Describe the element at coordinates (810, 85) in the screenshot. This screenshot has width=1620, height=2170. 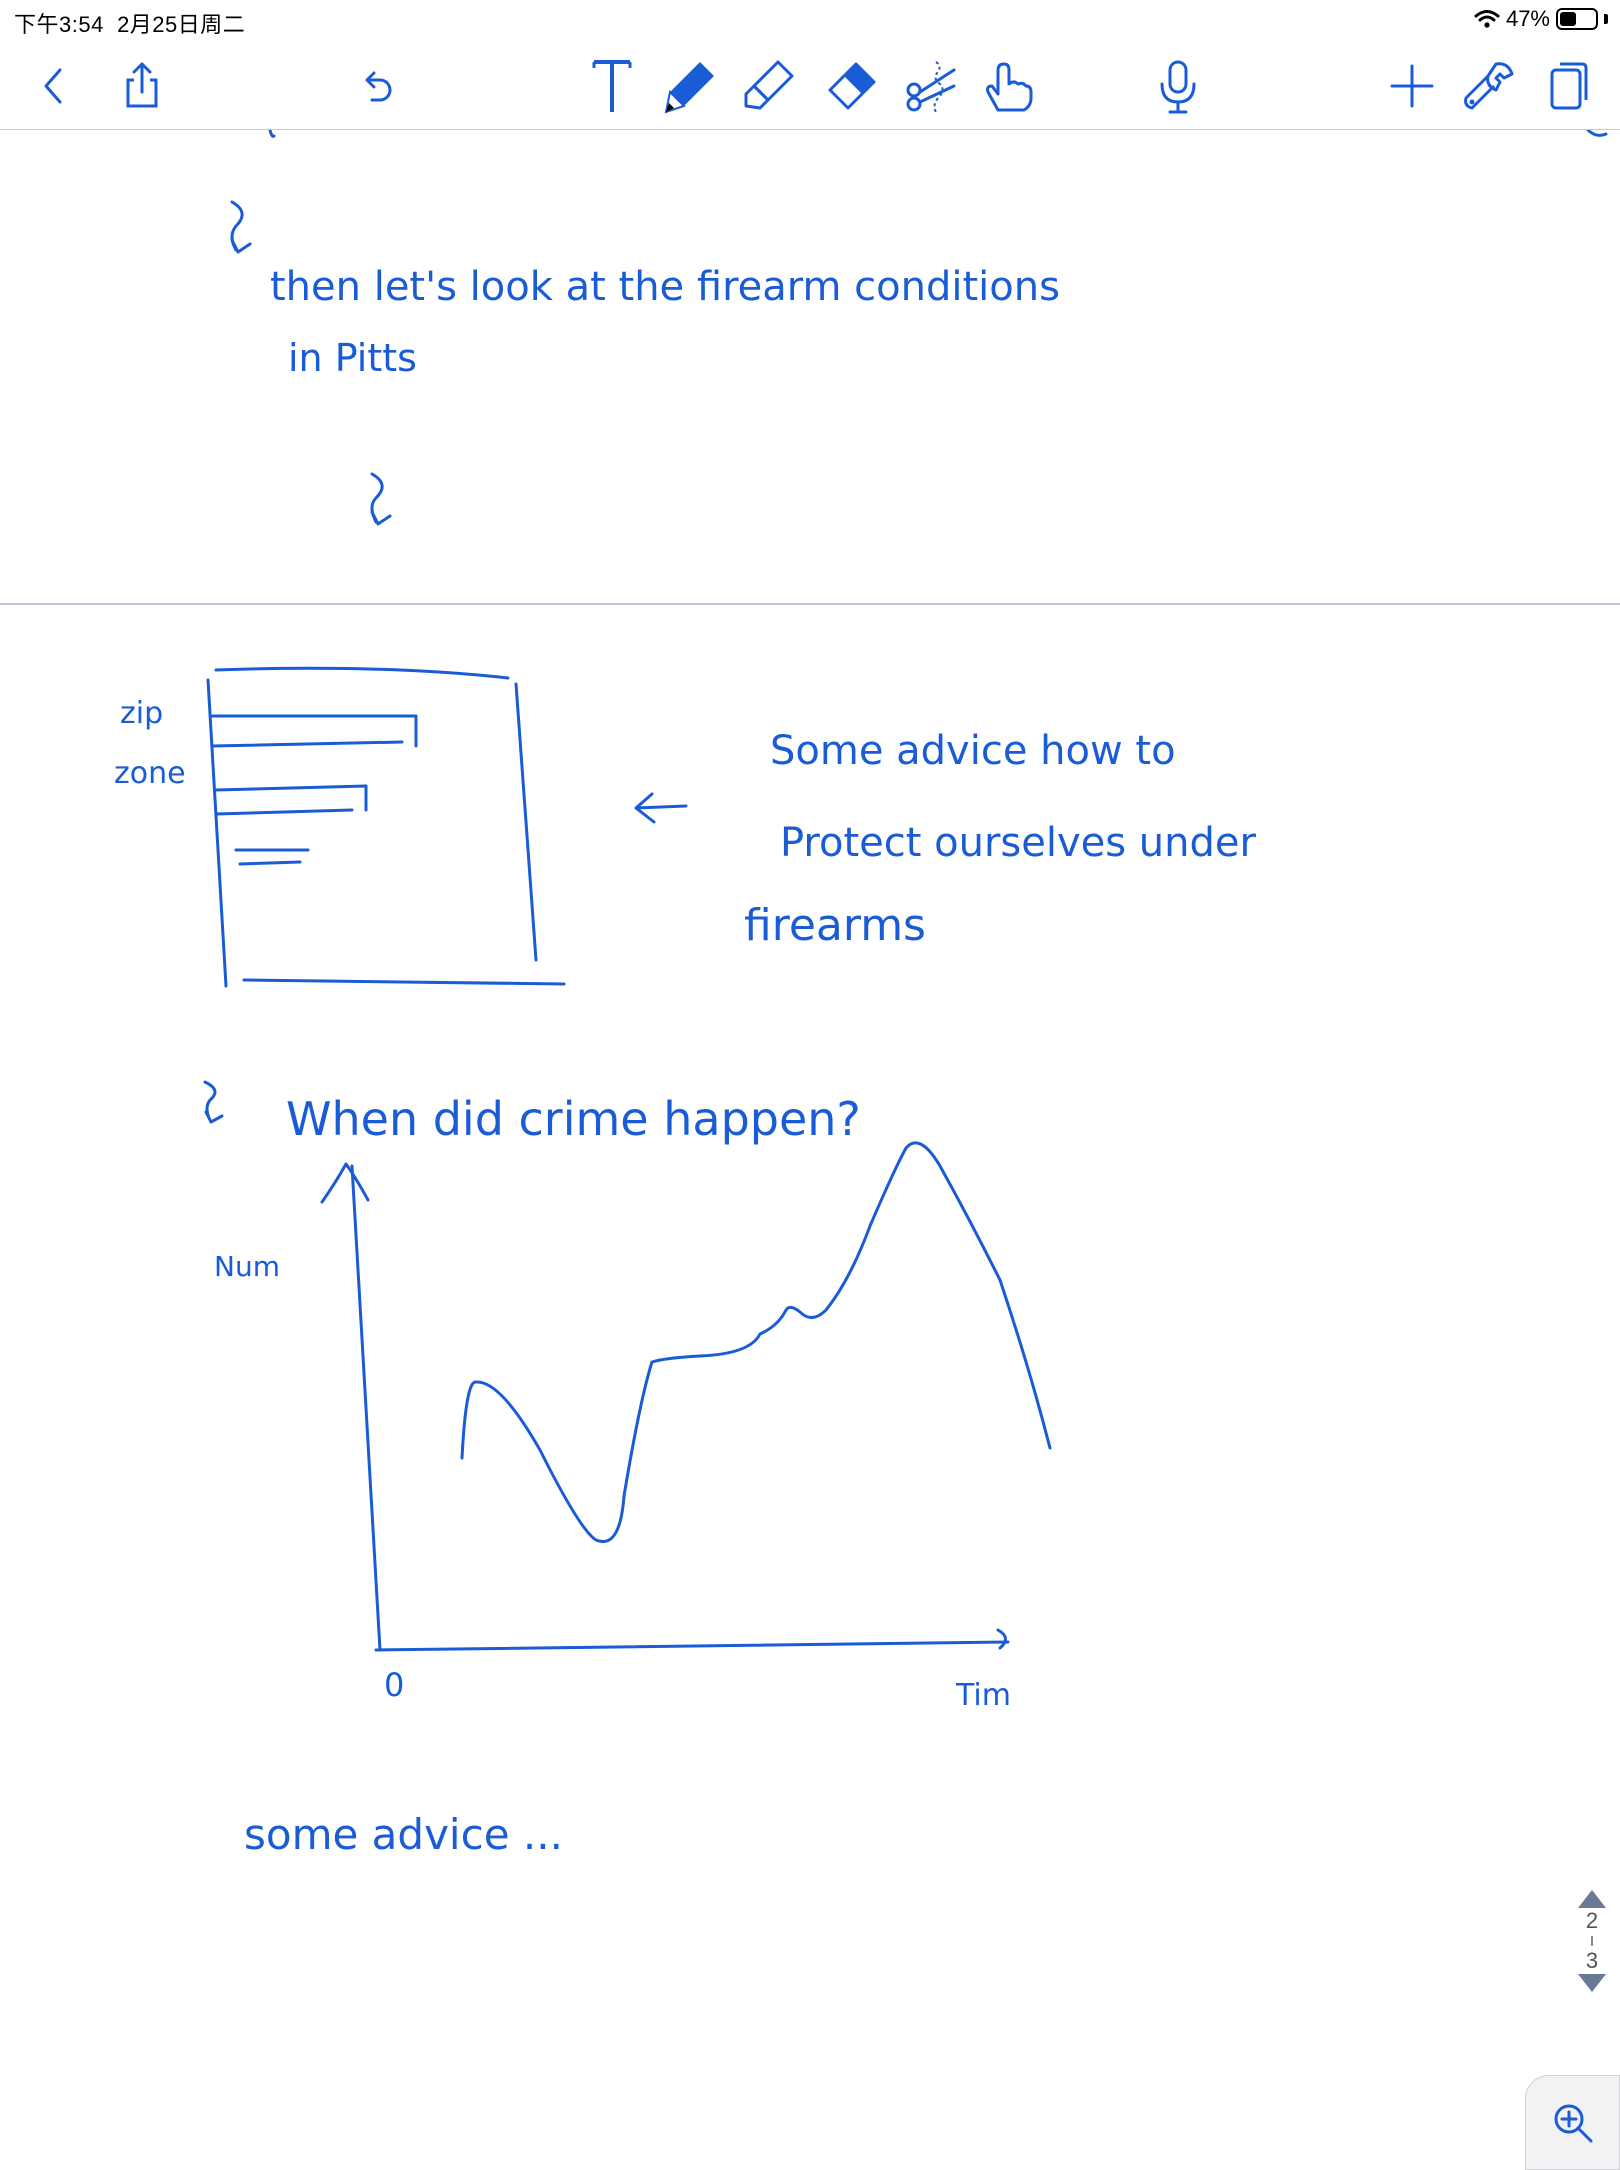
I see `toolbar` at that location.